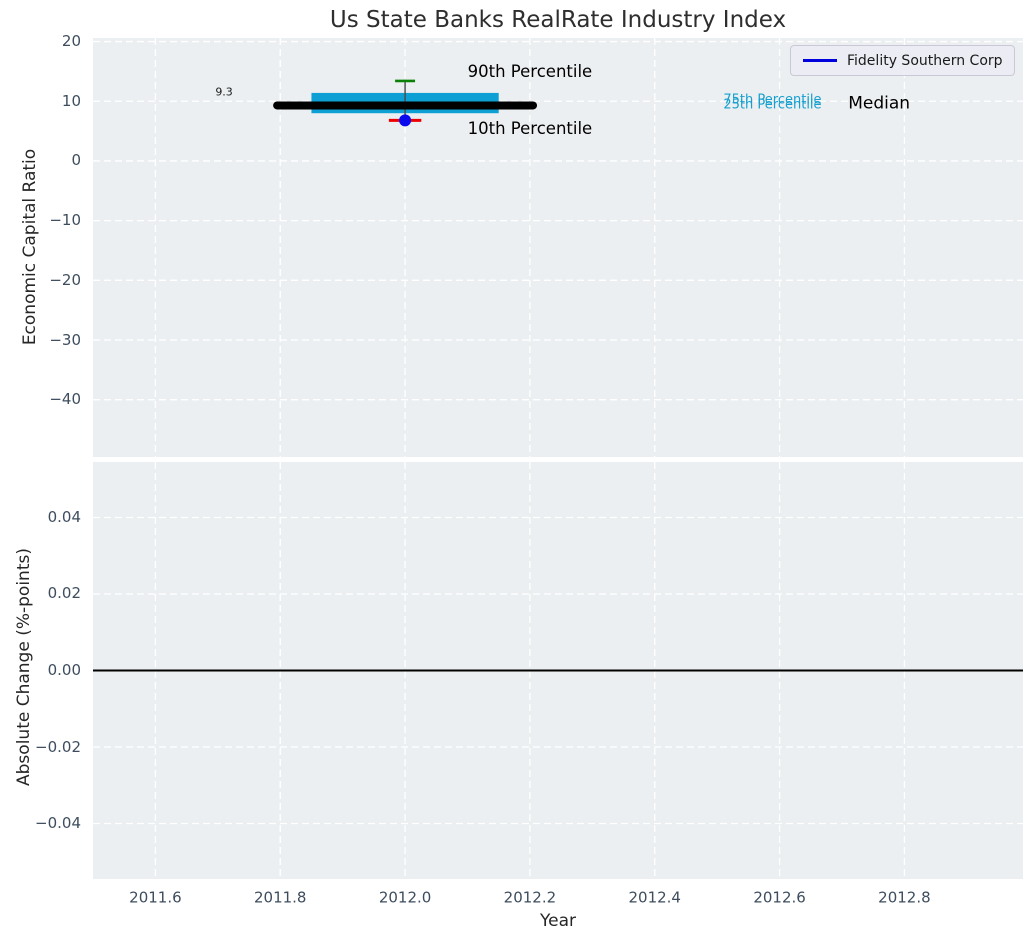  I want to click on y-tick-label-−40: −40, so click(65, 399).